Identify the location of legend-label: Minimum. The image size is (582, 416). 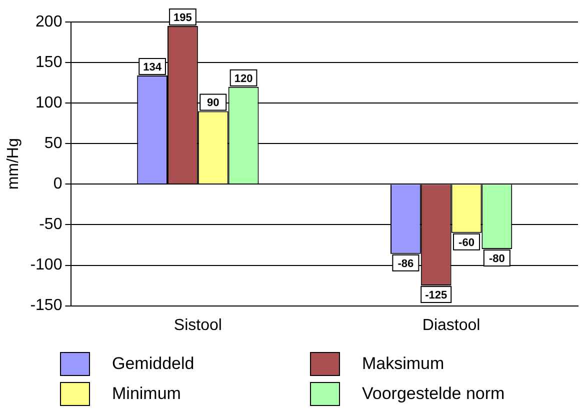
(146, 394).